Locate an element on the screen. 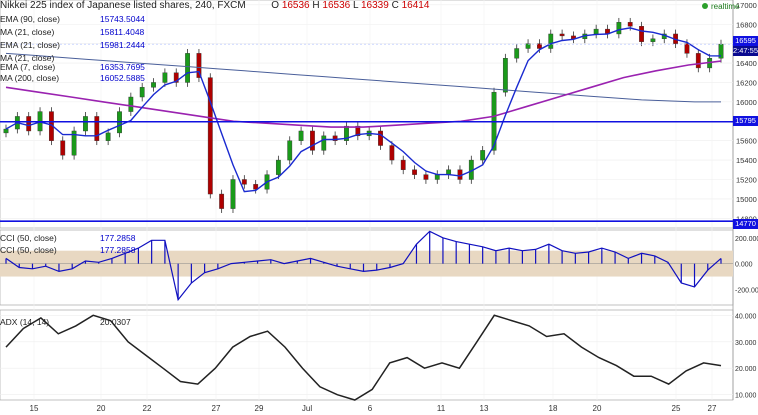 This screenshot has width=758, height=415. legend-name: EMA (90, close) is located at coordinates (30, 19).